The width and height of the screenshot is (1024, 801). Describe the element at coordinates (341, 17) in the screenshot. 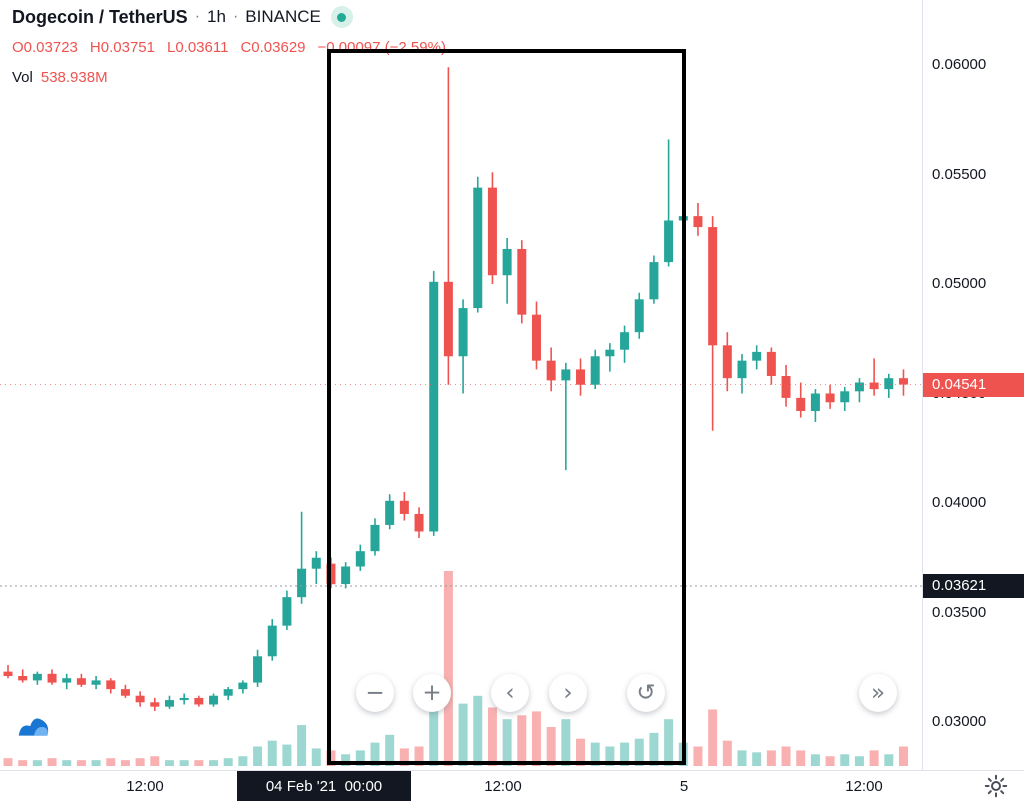

I see `market-open-status-icon` at that location.